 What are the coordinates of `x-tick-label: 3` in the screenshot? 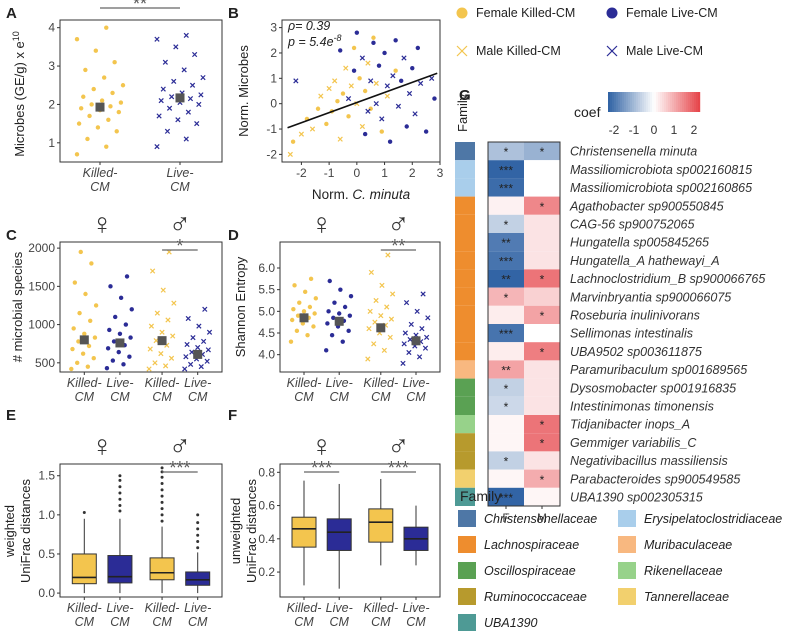 It's located at (440, 173).